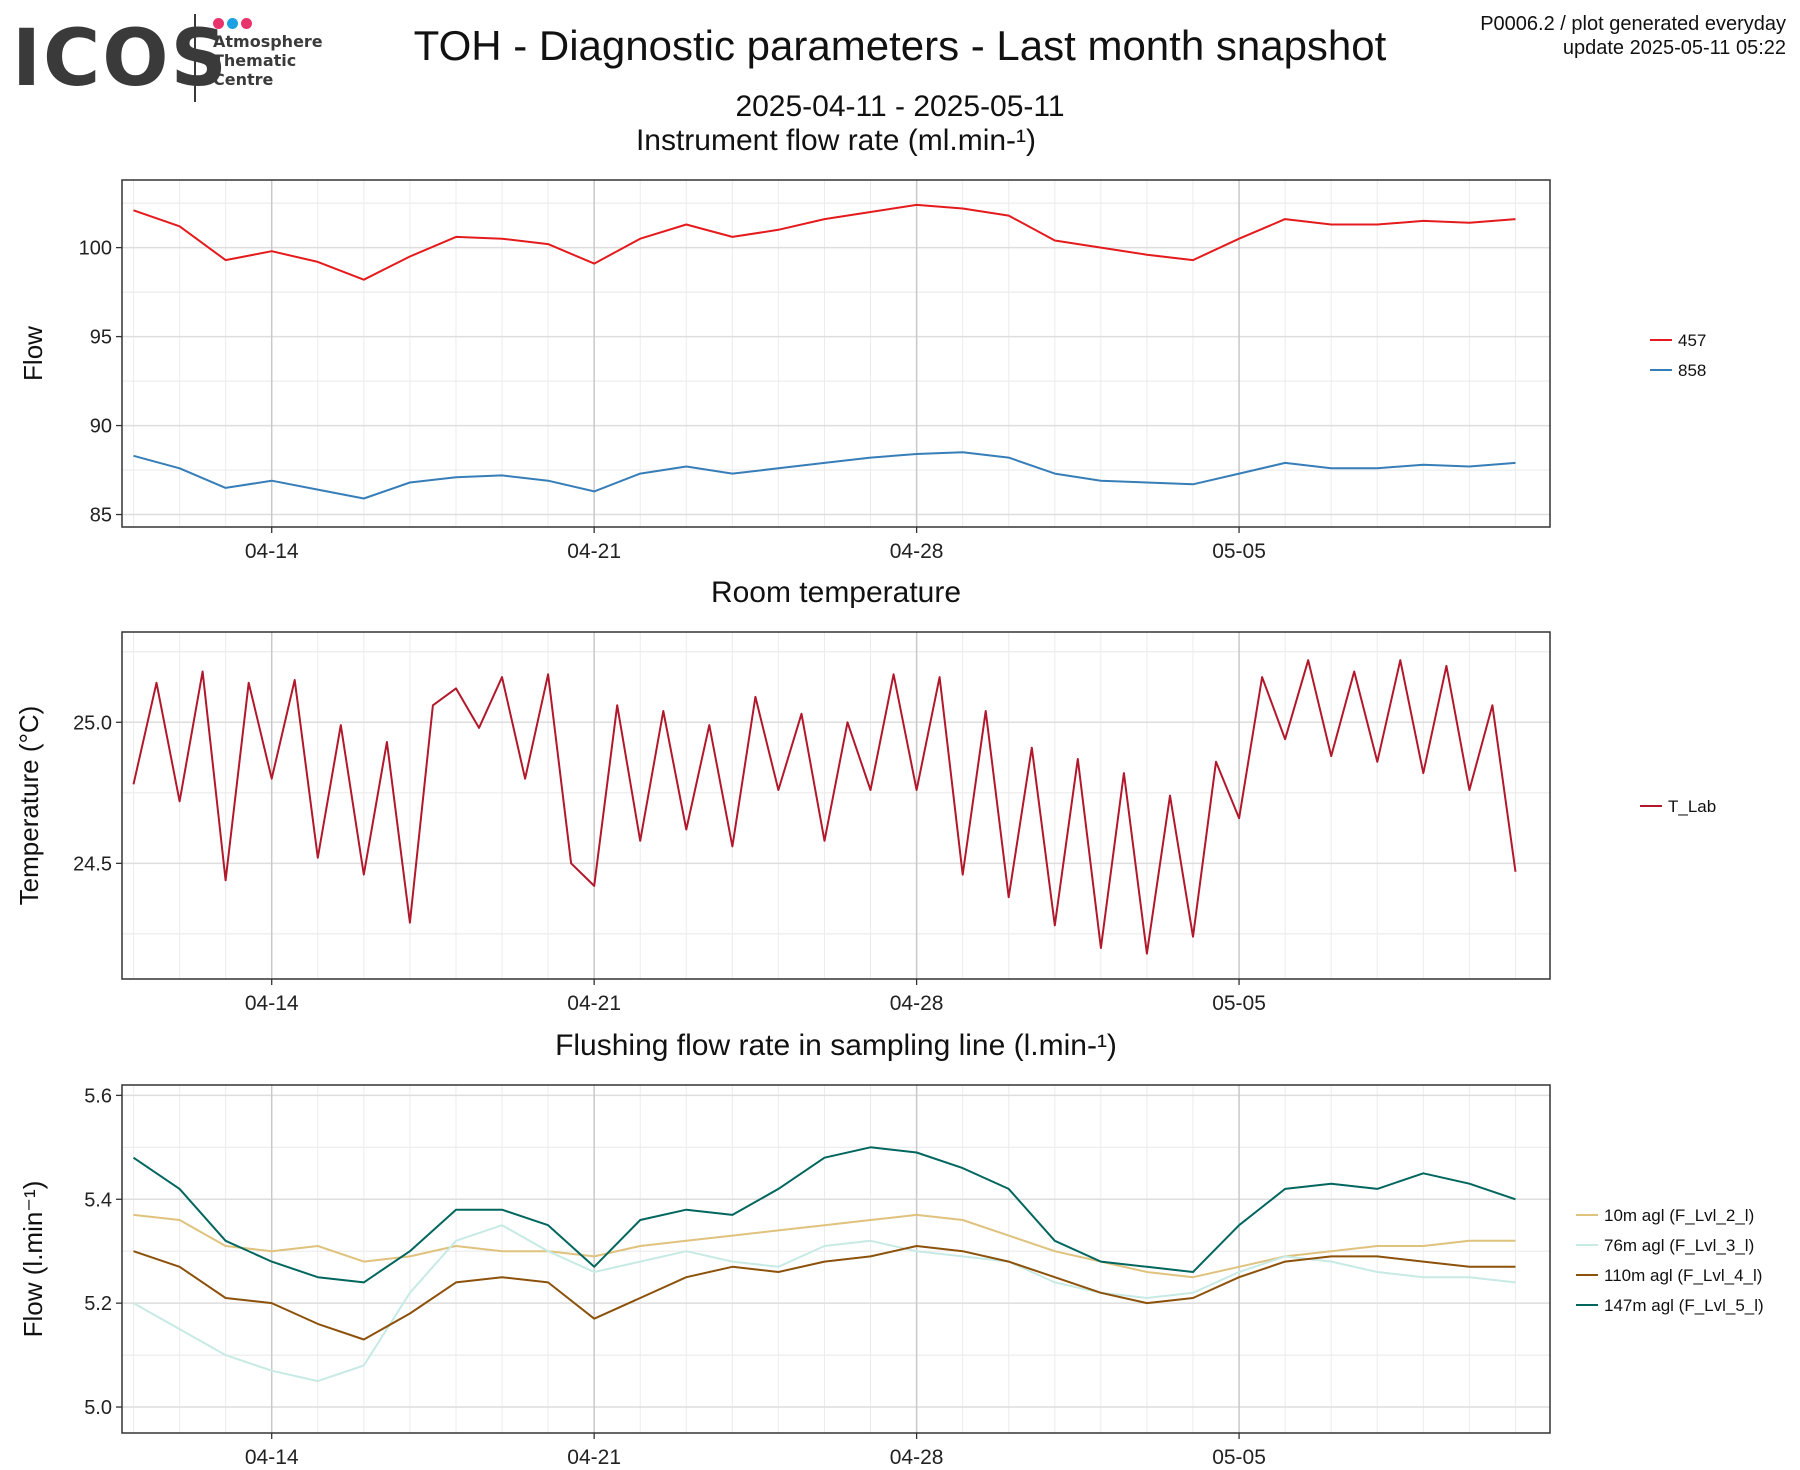  Describe the element at coordinates (1674, 48) in the screenshot. I see `update-timestamp: update 2025-05-11 05:22` at that location.